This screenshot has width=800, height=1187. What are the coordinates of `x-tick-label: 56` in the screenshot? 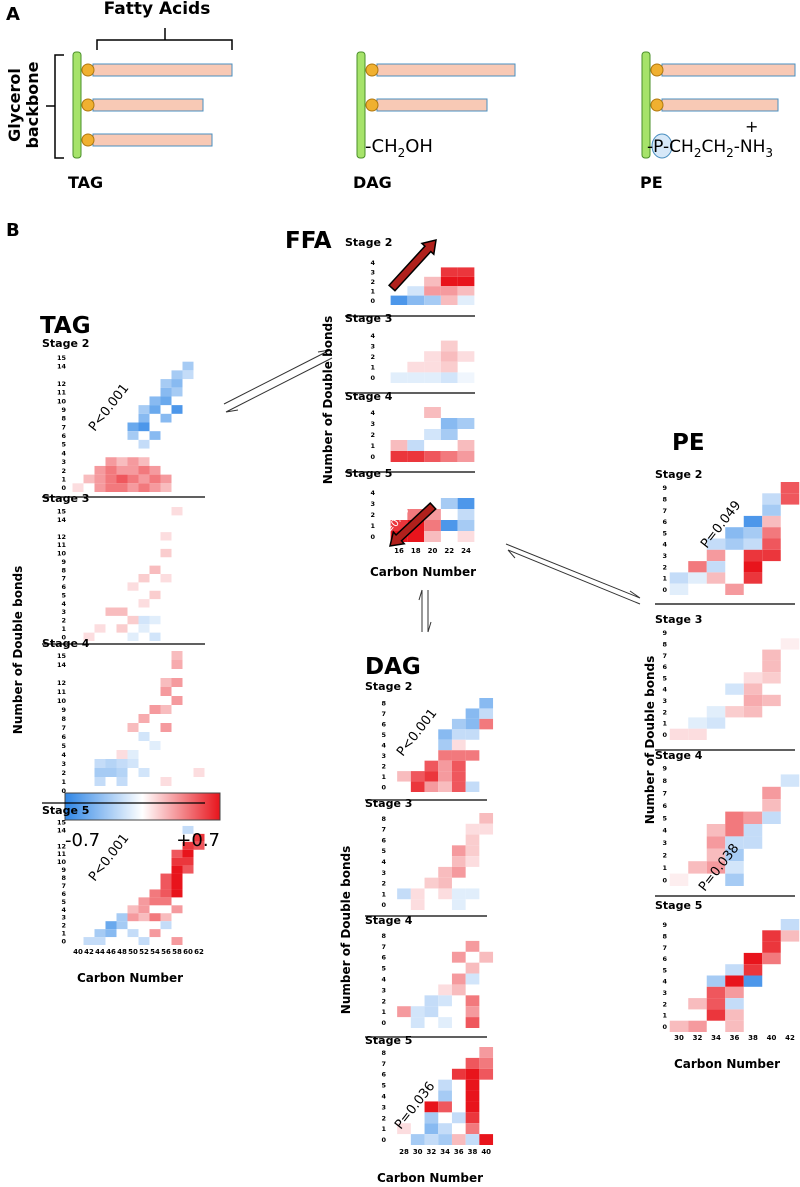 It's located at (166, 952).